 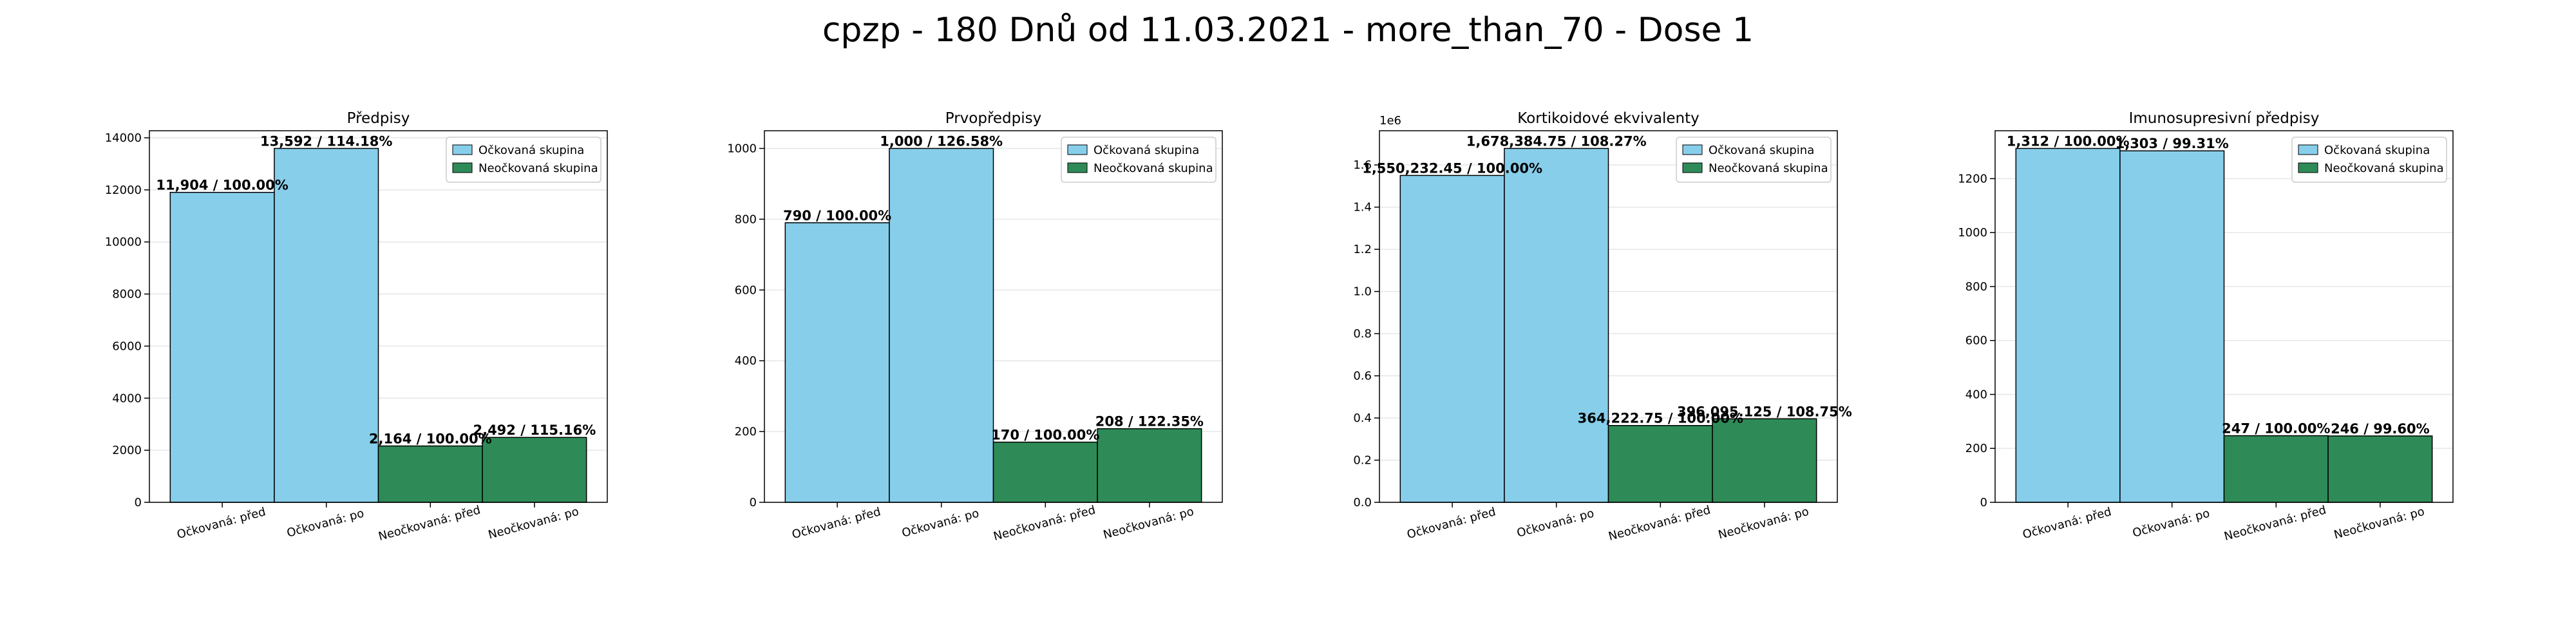 I want to click on y-tick-label: 0.8, so click(x=1362, y=334).